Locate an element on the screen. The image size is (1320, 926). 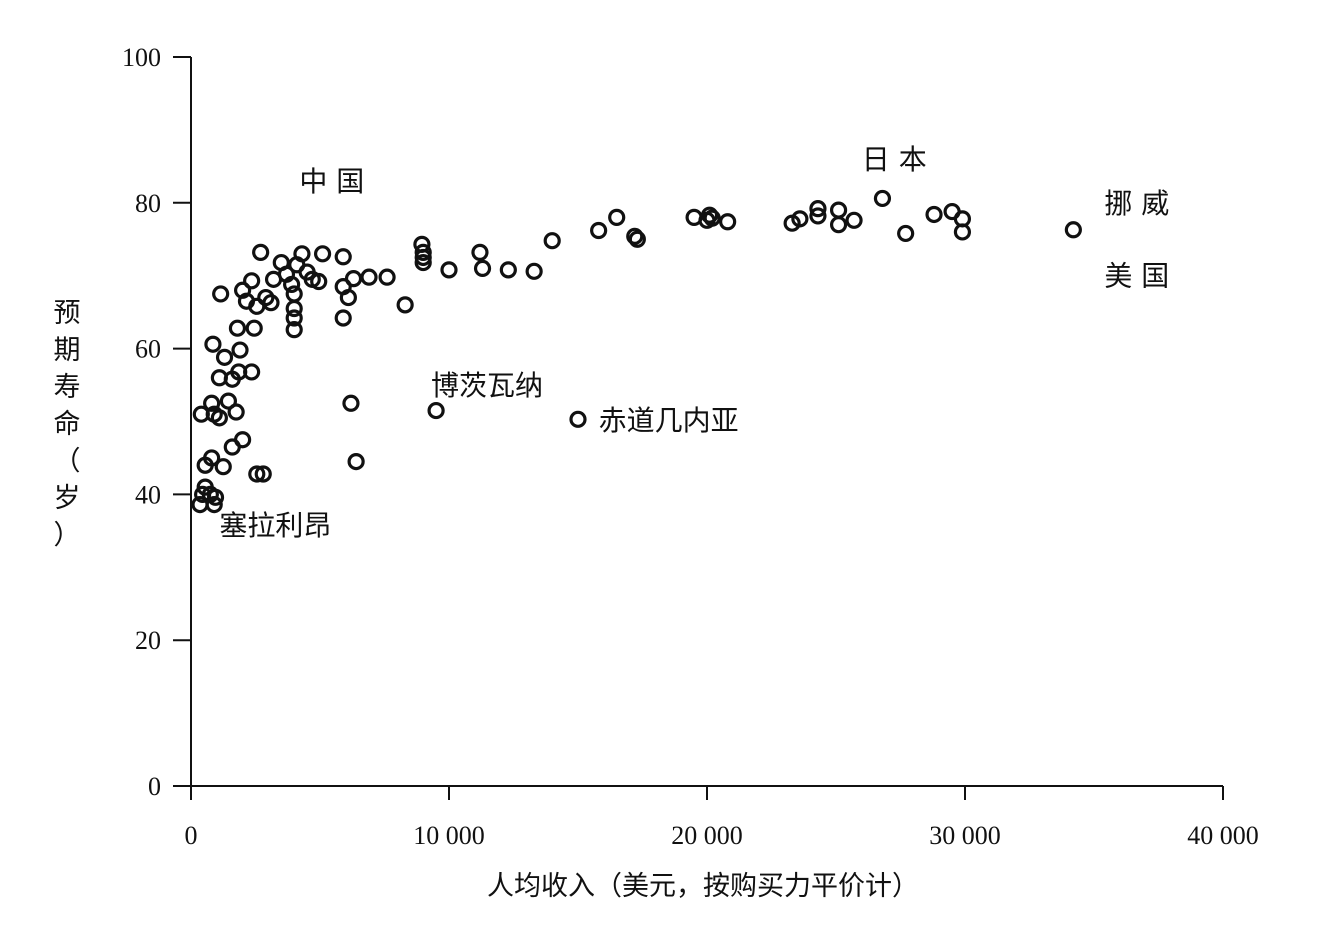
annotation-label: 美 国 is located at coordinates (1136, 276).